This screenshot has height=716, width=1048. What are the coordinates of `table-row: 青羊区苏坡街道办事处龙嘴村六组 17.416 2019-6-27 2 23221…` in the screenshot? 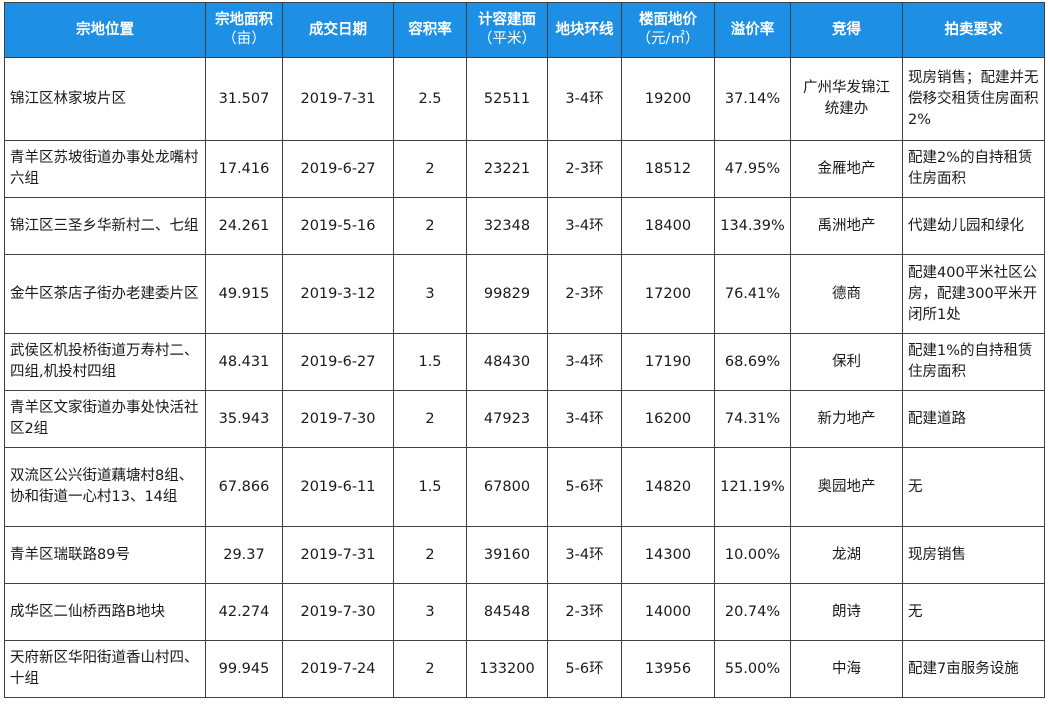 It's located at (524, 169).